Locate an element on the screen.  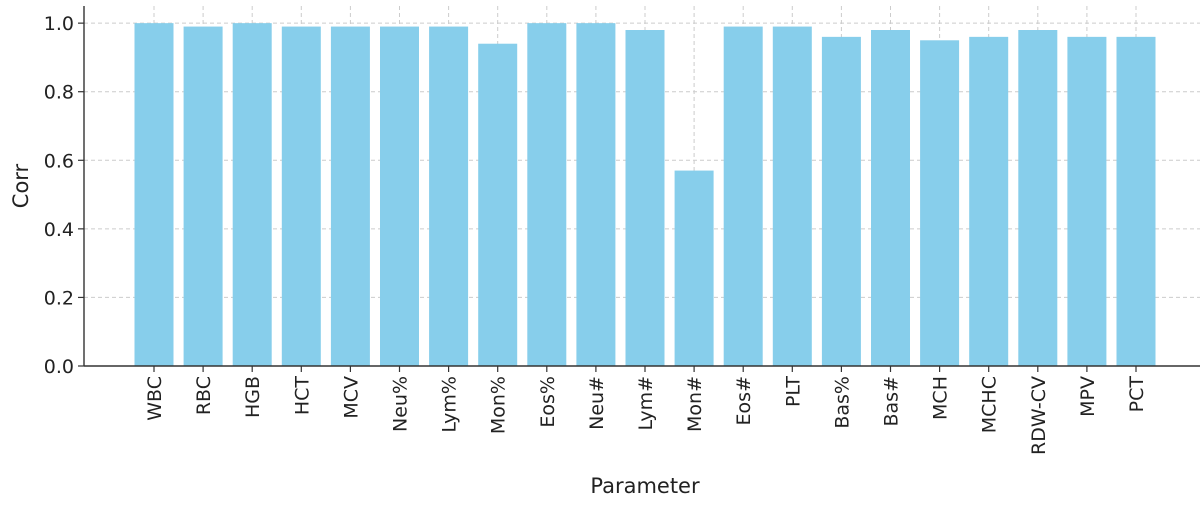
y-tick-label: 0.0 is located at coordinates (59, 367).